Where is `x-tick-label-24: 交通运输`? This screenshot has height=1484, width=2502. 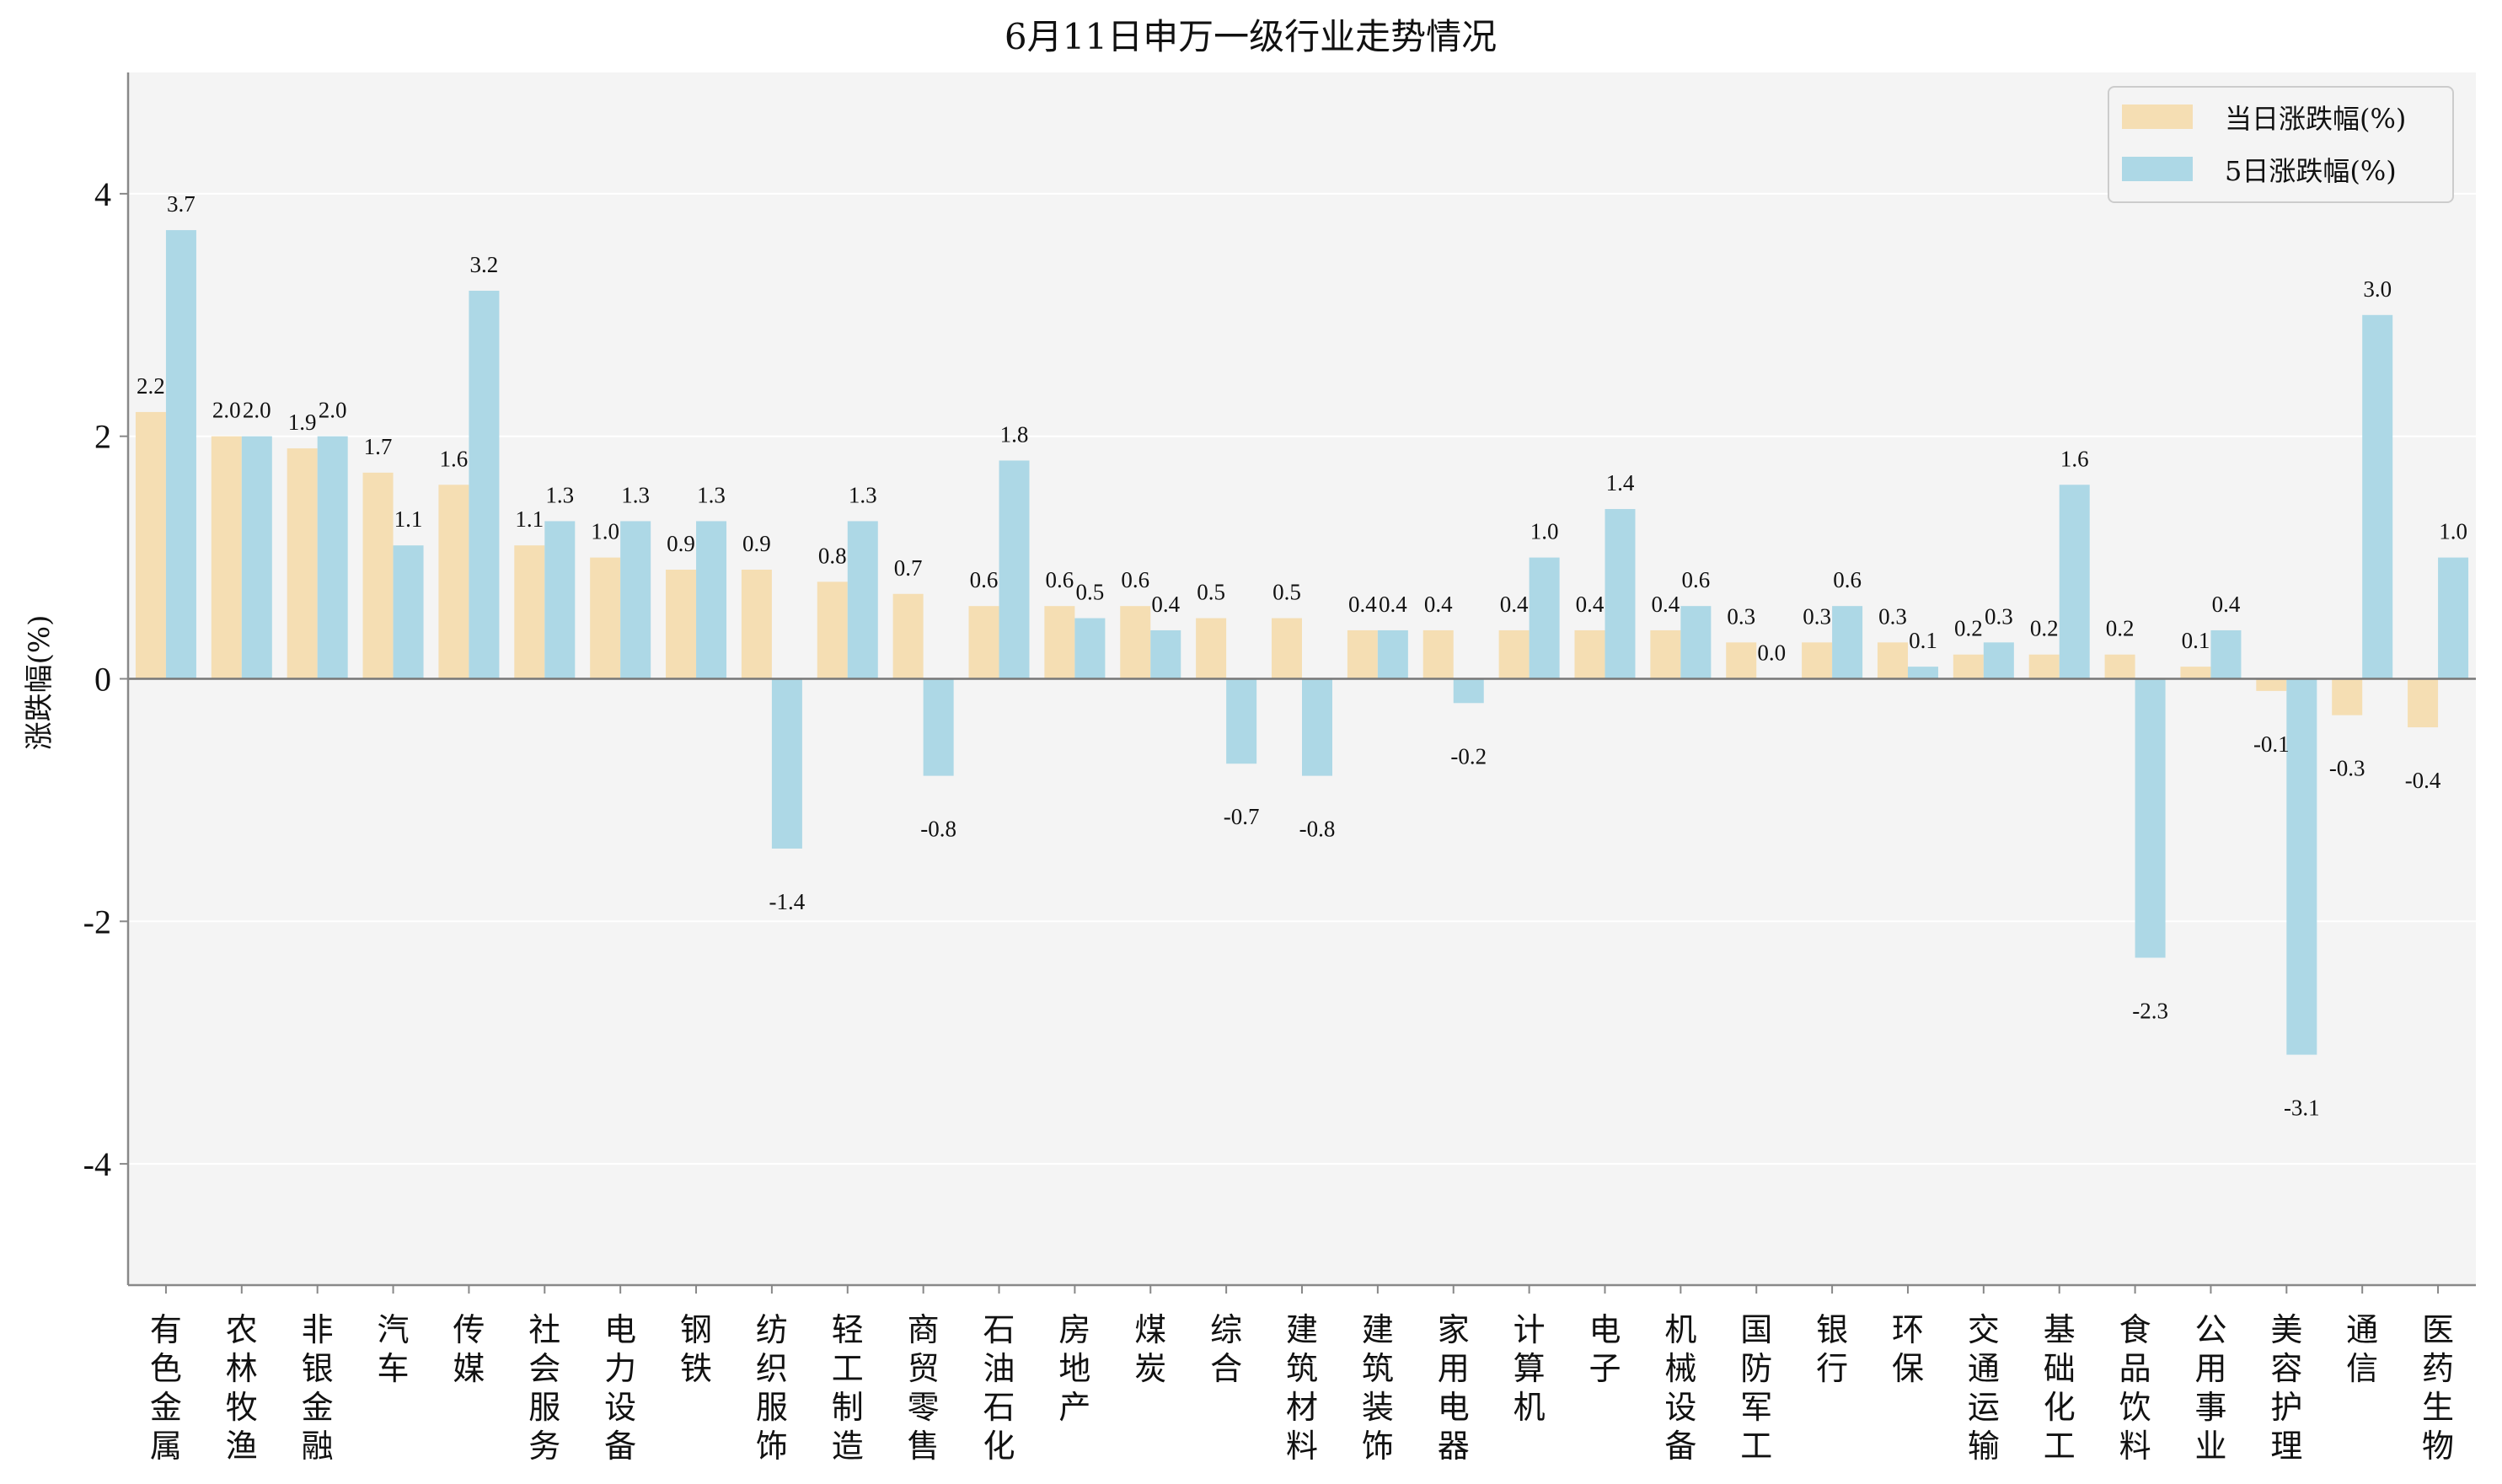
x-tick-label-24: 交通运输 is located at coordinates (1984, 1388).